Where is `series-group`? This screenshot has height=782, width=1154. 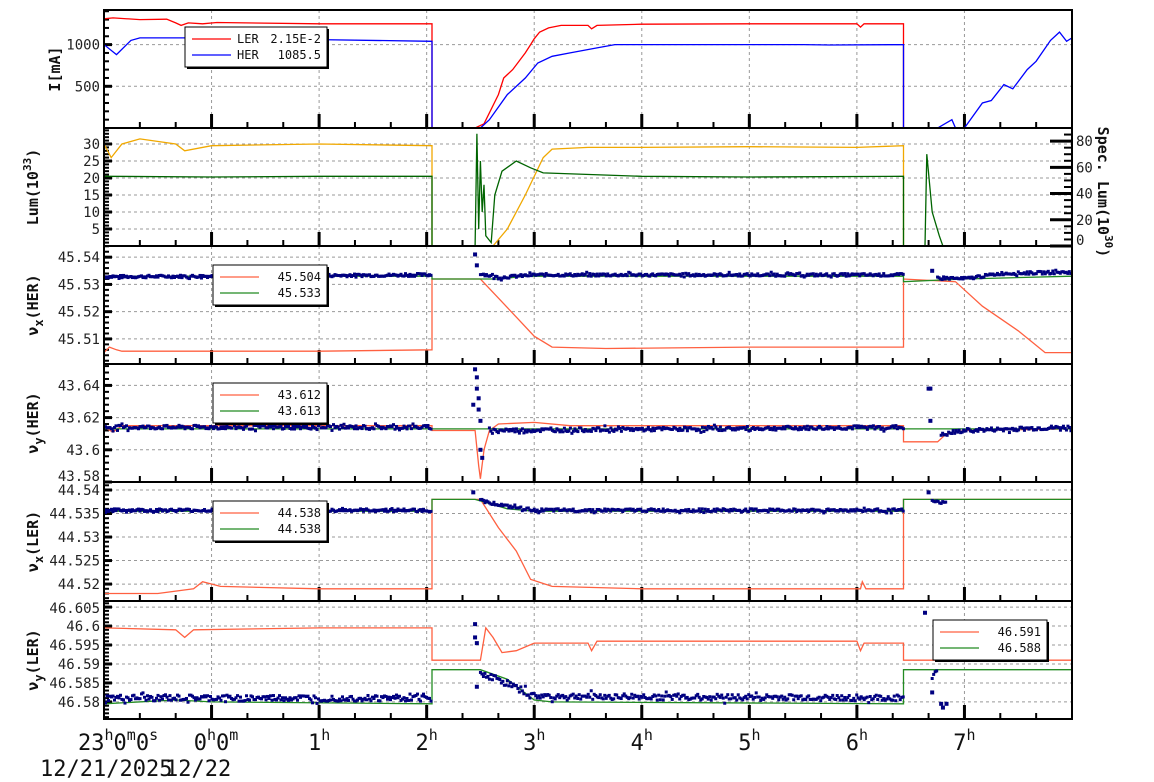 series-group is located at coordinates (588, 660).